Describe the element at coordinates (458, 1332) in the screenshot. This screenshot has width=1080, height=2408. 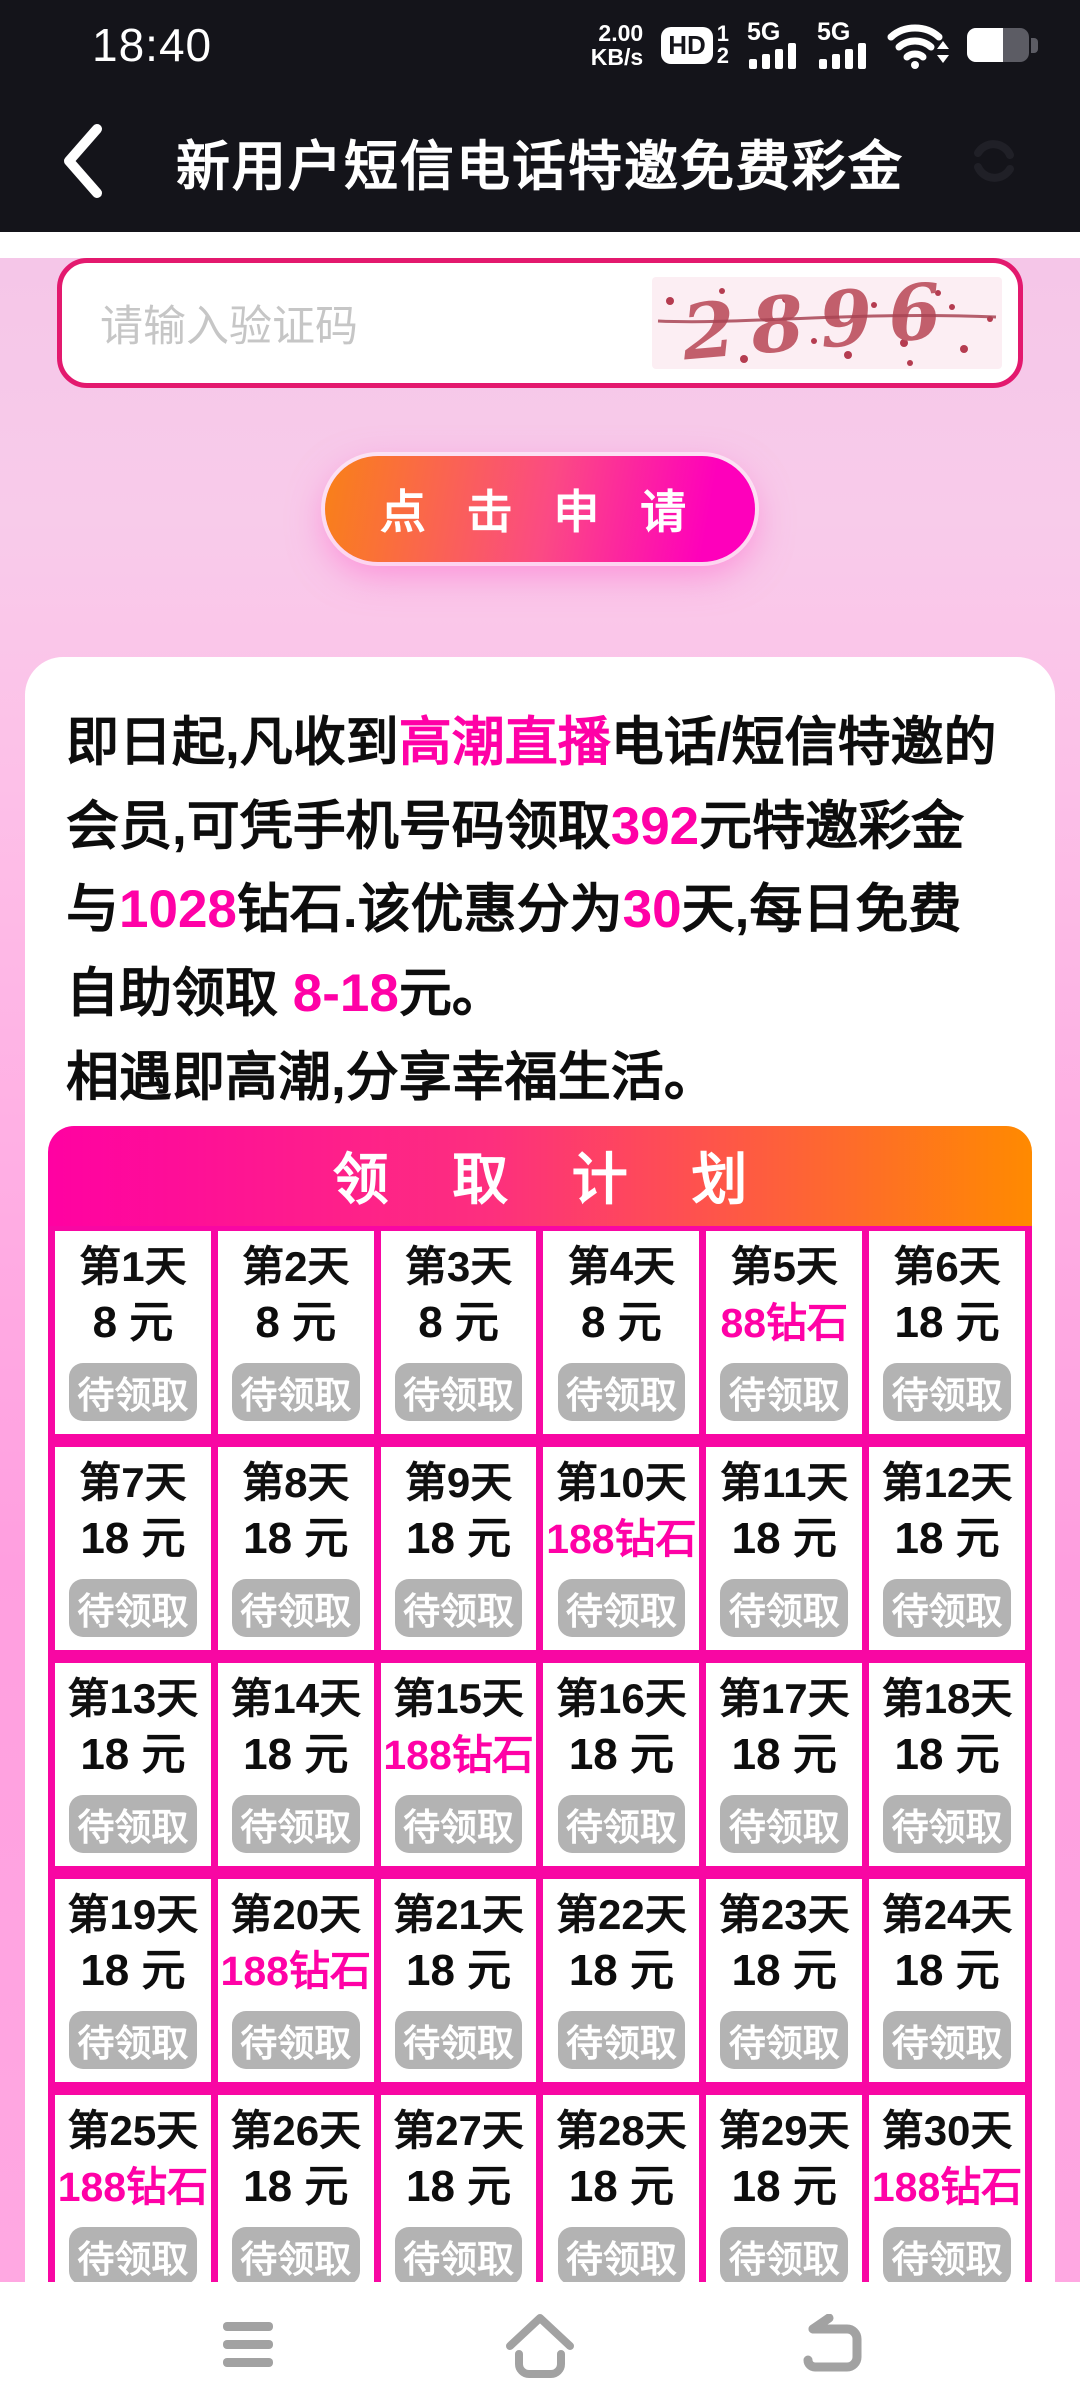
I see `plan-cell-day-3: 第3天 8 元待领取` at that location.